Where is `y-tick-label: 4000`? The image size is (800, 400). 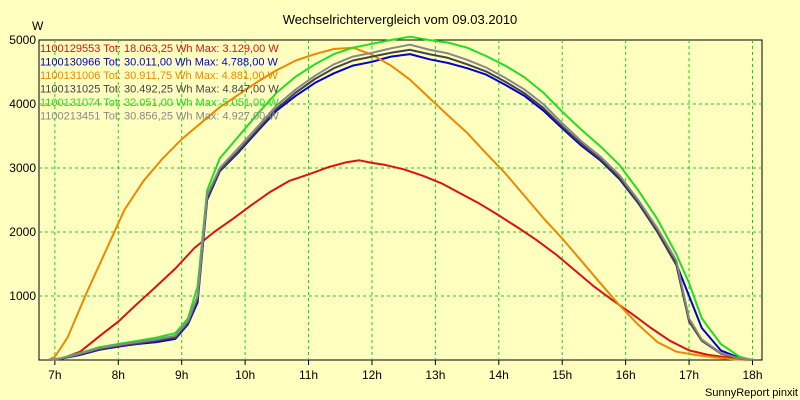 y-tick-label: 4000 is located at coordinates (22, 104).